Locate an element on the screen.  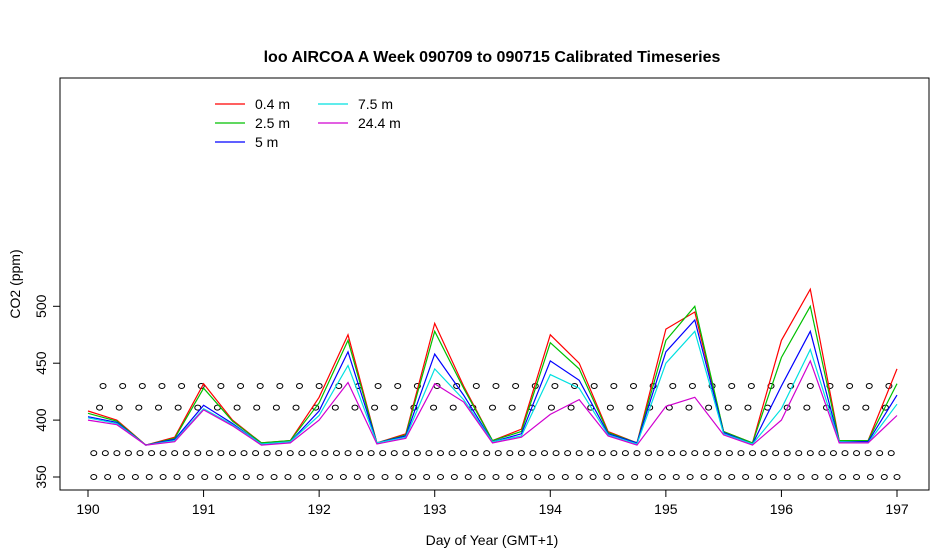
y-tick-label-450: 450 is located at coordinates (41, 363).